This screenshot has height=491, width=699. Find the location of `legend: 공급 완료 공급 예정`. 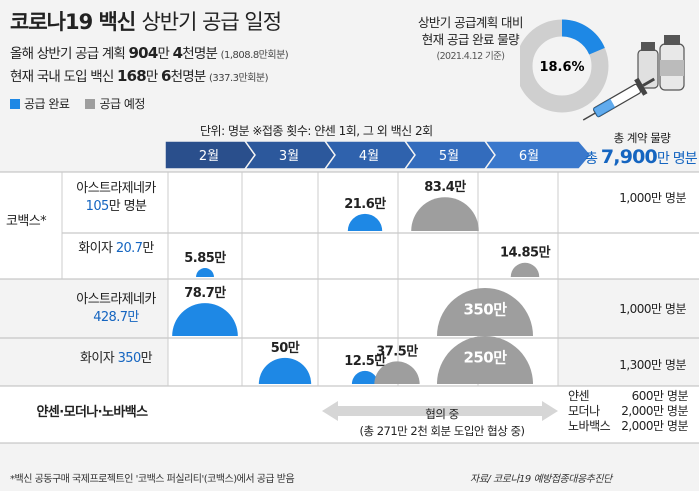

legend: 공급 완료 공급 예정 is located at coordinates (77, 103).